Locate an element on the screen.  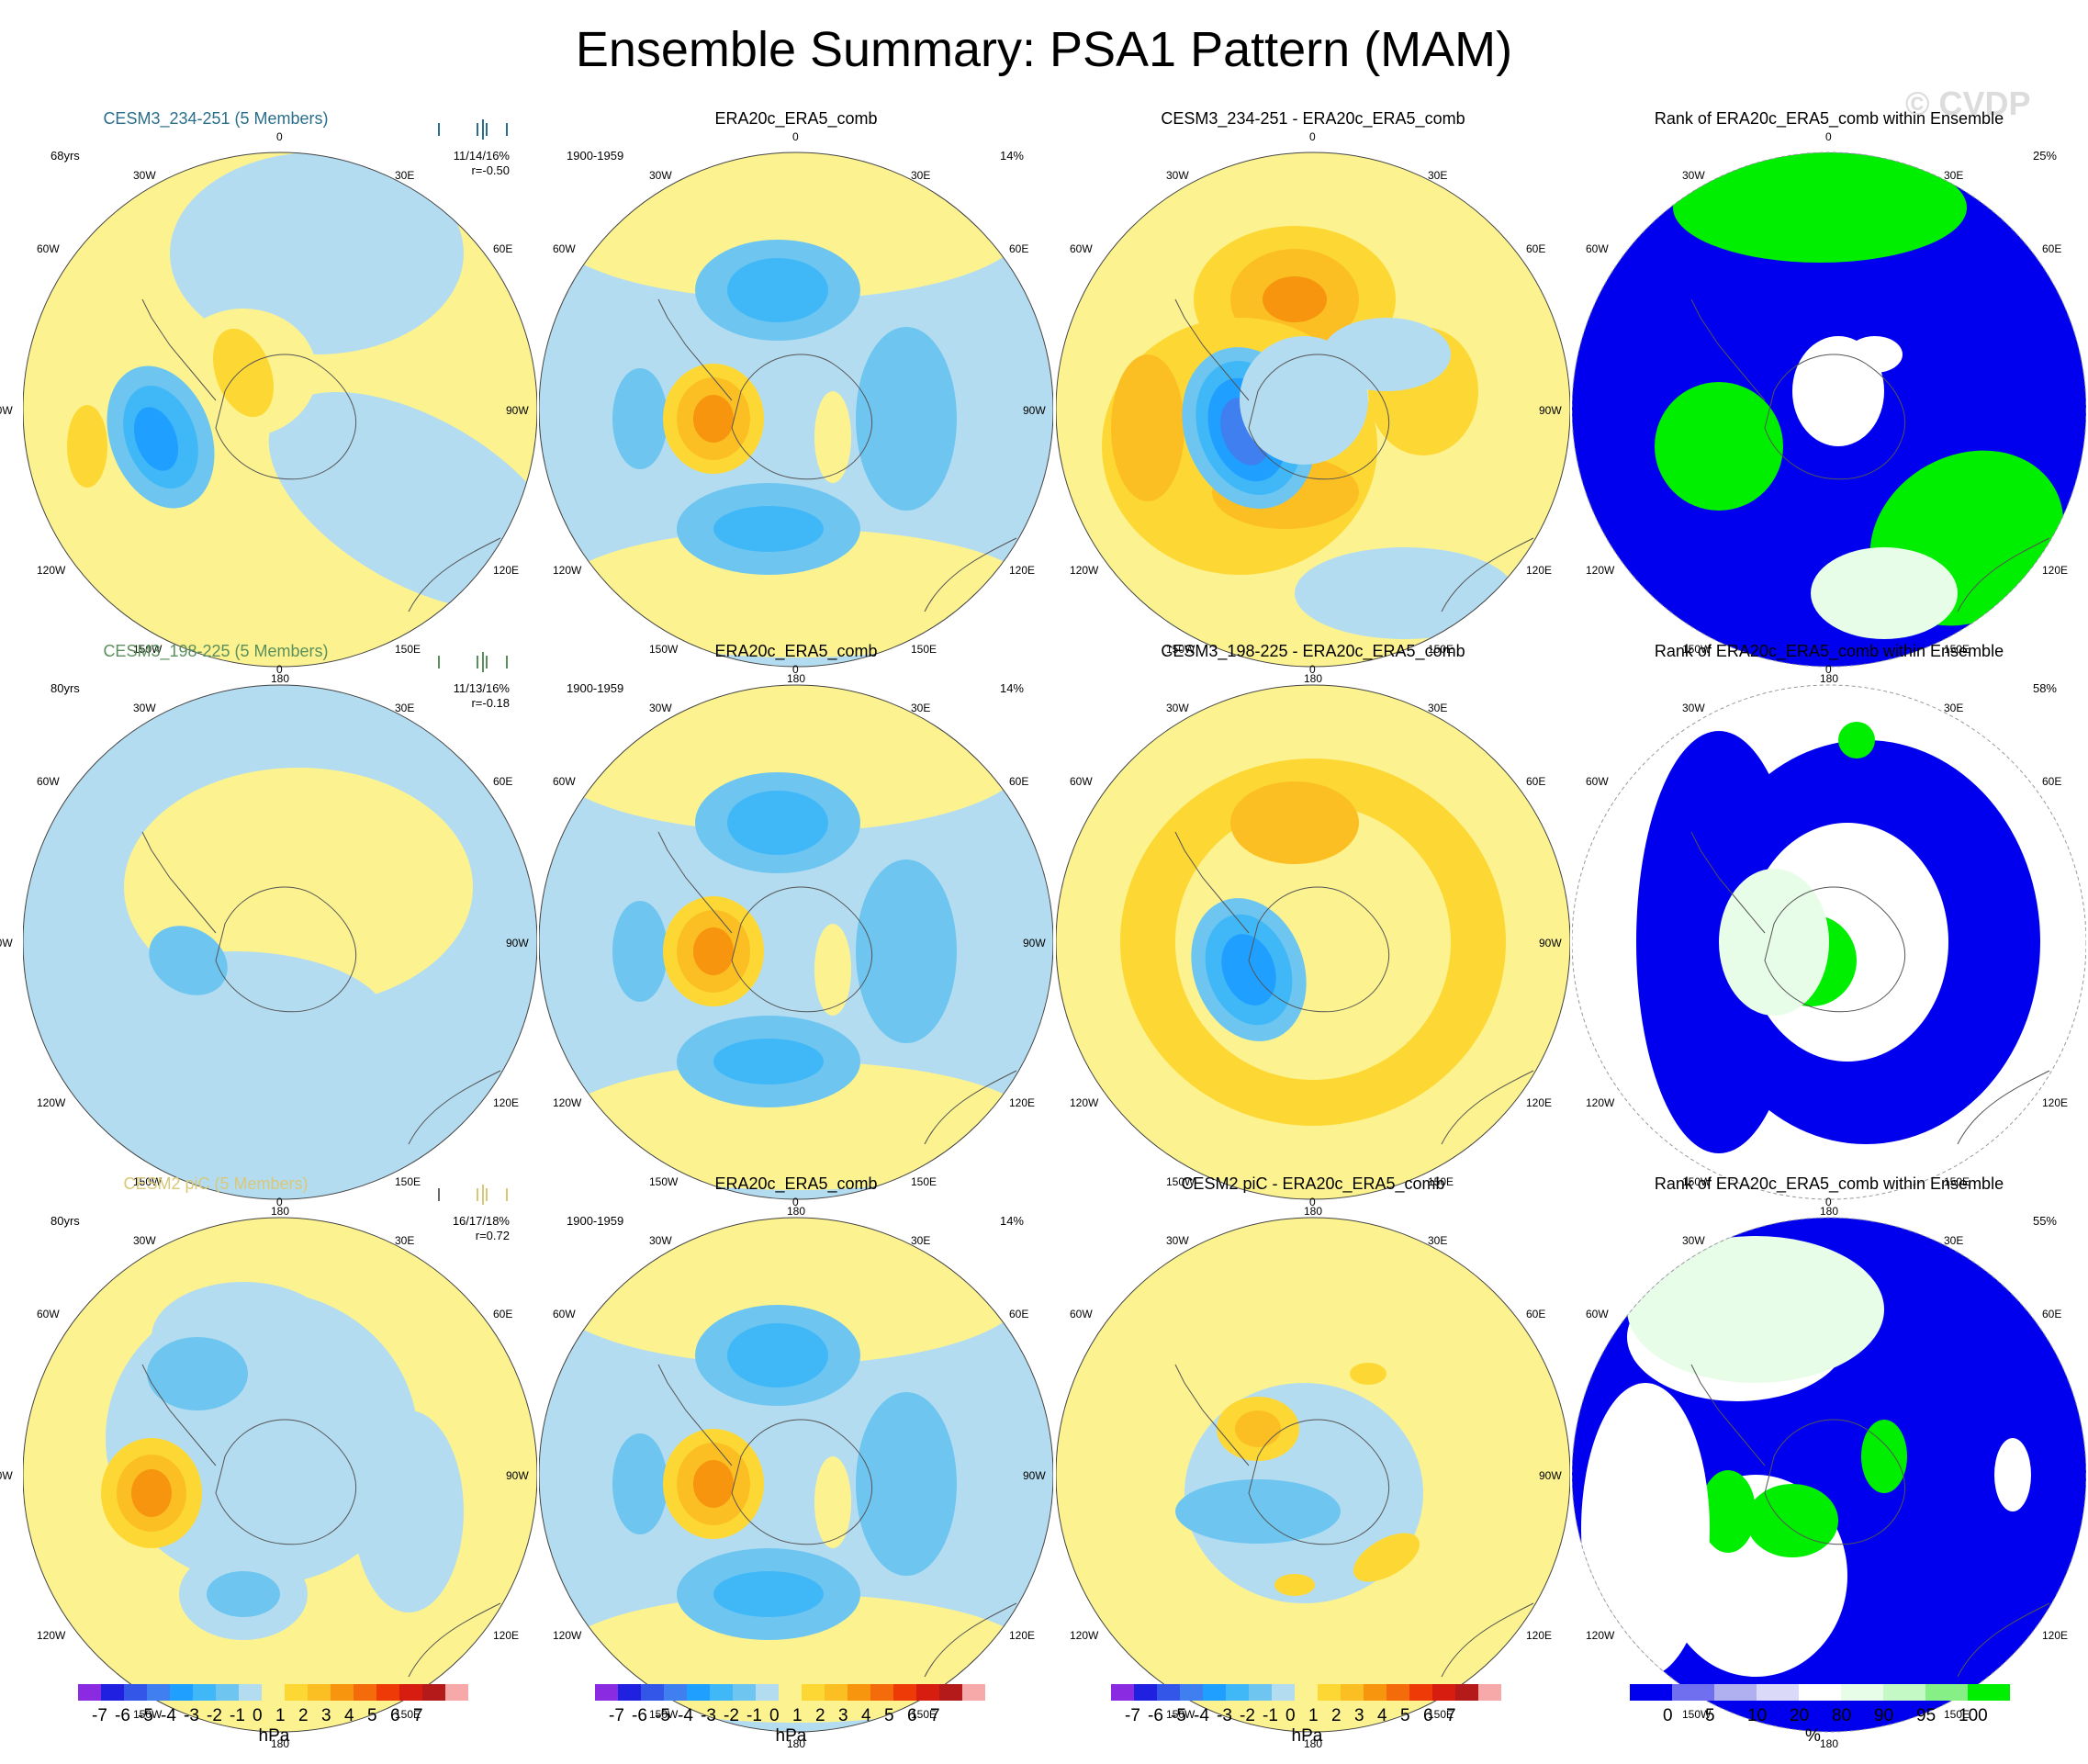
row2-obs-panel-australia-coastline is located at coordinates (970, 1107).